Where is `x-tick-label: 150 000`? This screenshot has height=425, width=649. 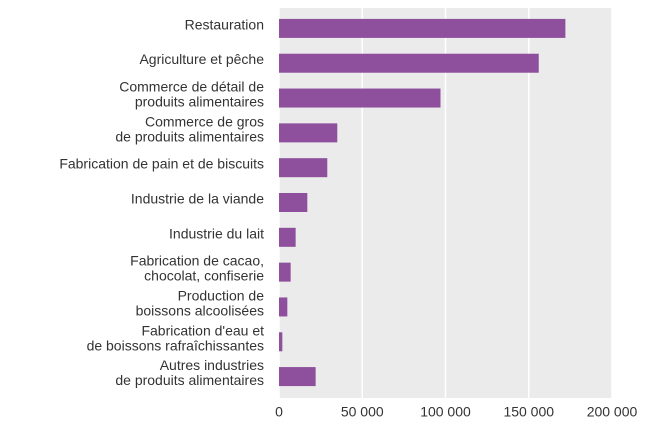
x-tick-label: 150 000 is located at coordinates (528, 412).